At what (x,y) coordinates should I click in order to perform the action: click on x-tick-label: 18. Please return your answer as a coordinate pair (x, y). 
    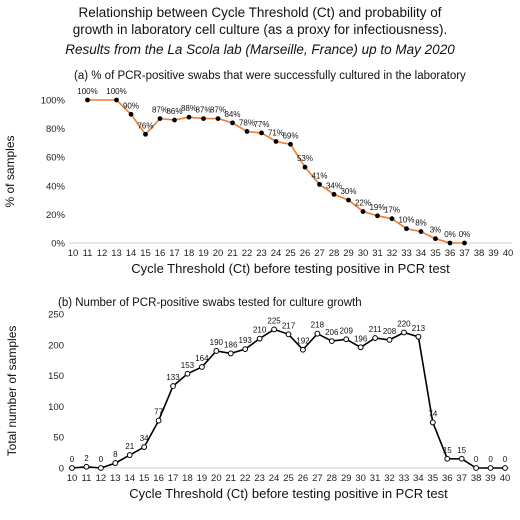
    Looking at the image, I should click on (187, 478).